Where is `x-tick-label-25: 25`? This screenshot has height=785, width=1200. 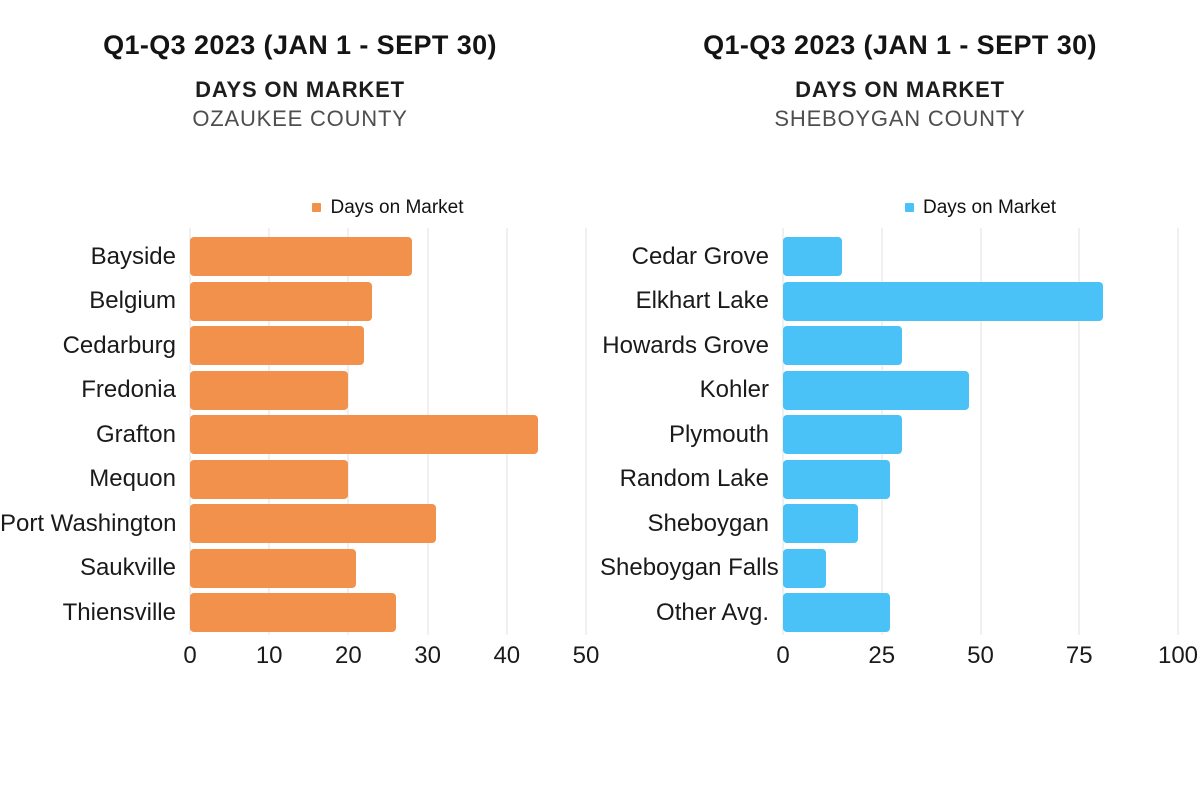
x-tick-label-25: 25 is located at coordinates (882, 655).